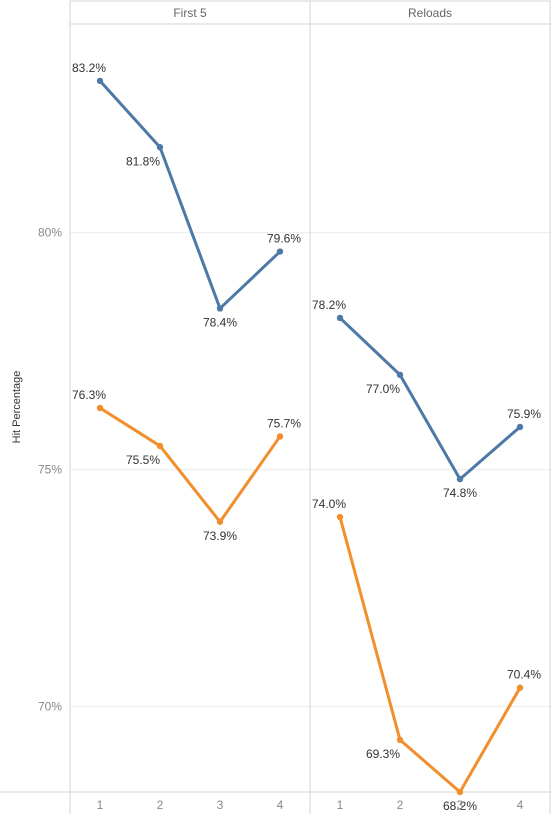  What do you see at coordinates (460, 493) in the screenshot?
I see `data-label: 74.8%` at bounding box center [460, 493].